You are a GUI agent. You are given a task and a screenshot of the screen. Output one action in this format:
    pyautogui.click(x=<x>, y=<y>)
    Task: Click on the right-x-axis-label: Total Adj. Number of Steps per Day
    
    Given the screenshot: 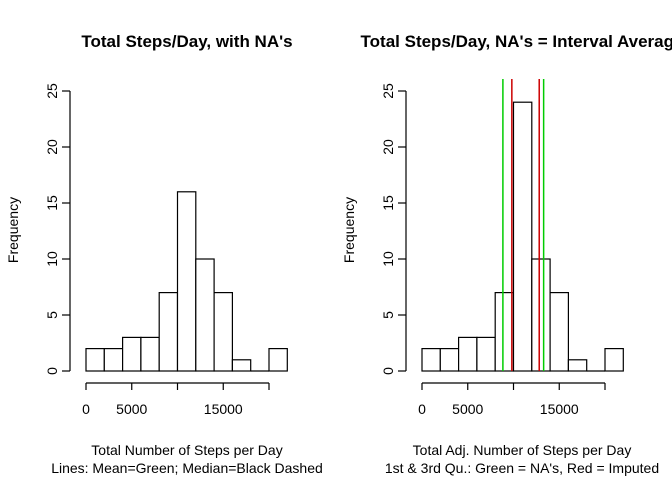 What is the action you would take?
    pyautogui.click(x=522, y=450)
    